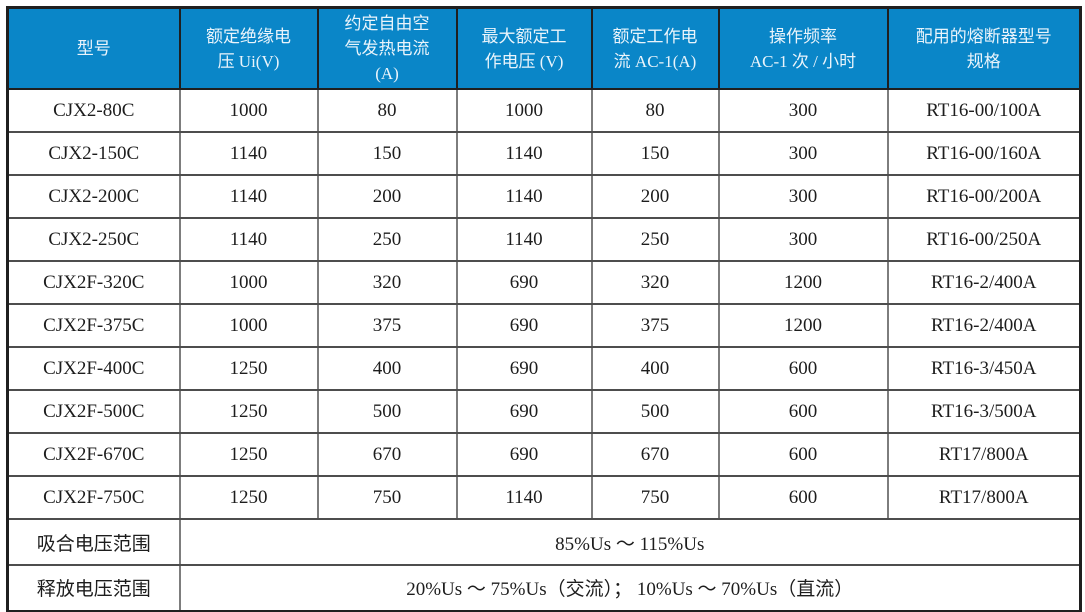 The width and height of the screenshot is (1085, 612). What do you see at coordinates (93, 497) in the screenshot?
I see `model-cell: CJX2F-750C` at bounding box center [93, 497].